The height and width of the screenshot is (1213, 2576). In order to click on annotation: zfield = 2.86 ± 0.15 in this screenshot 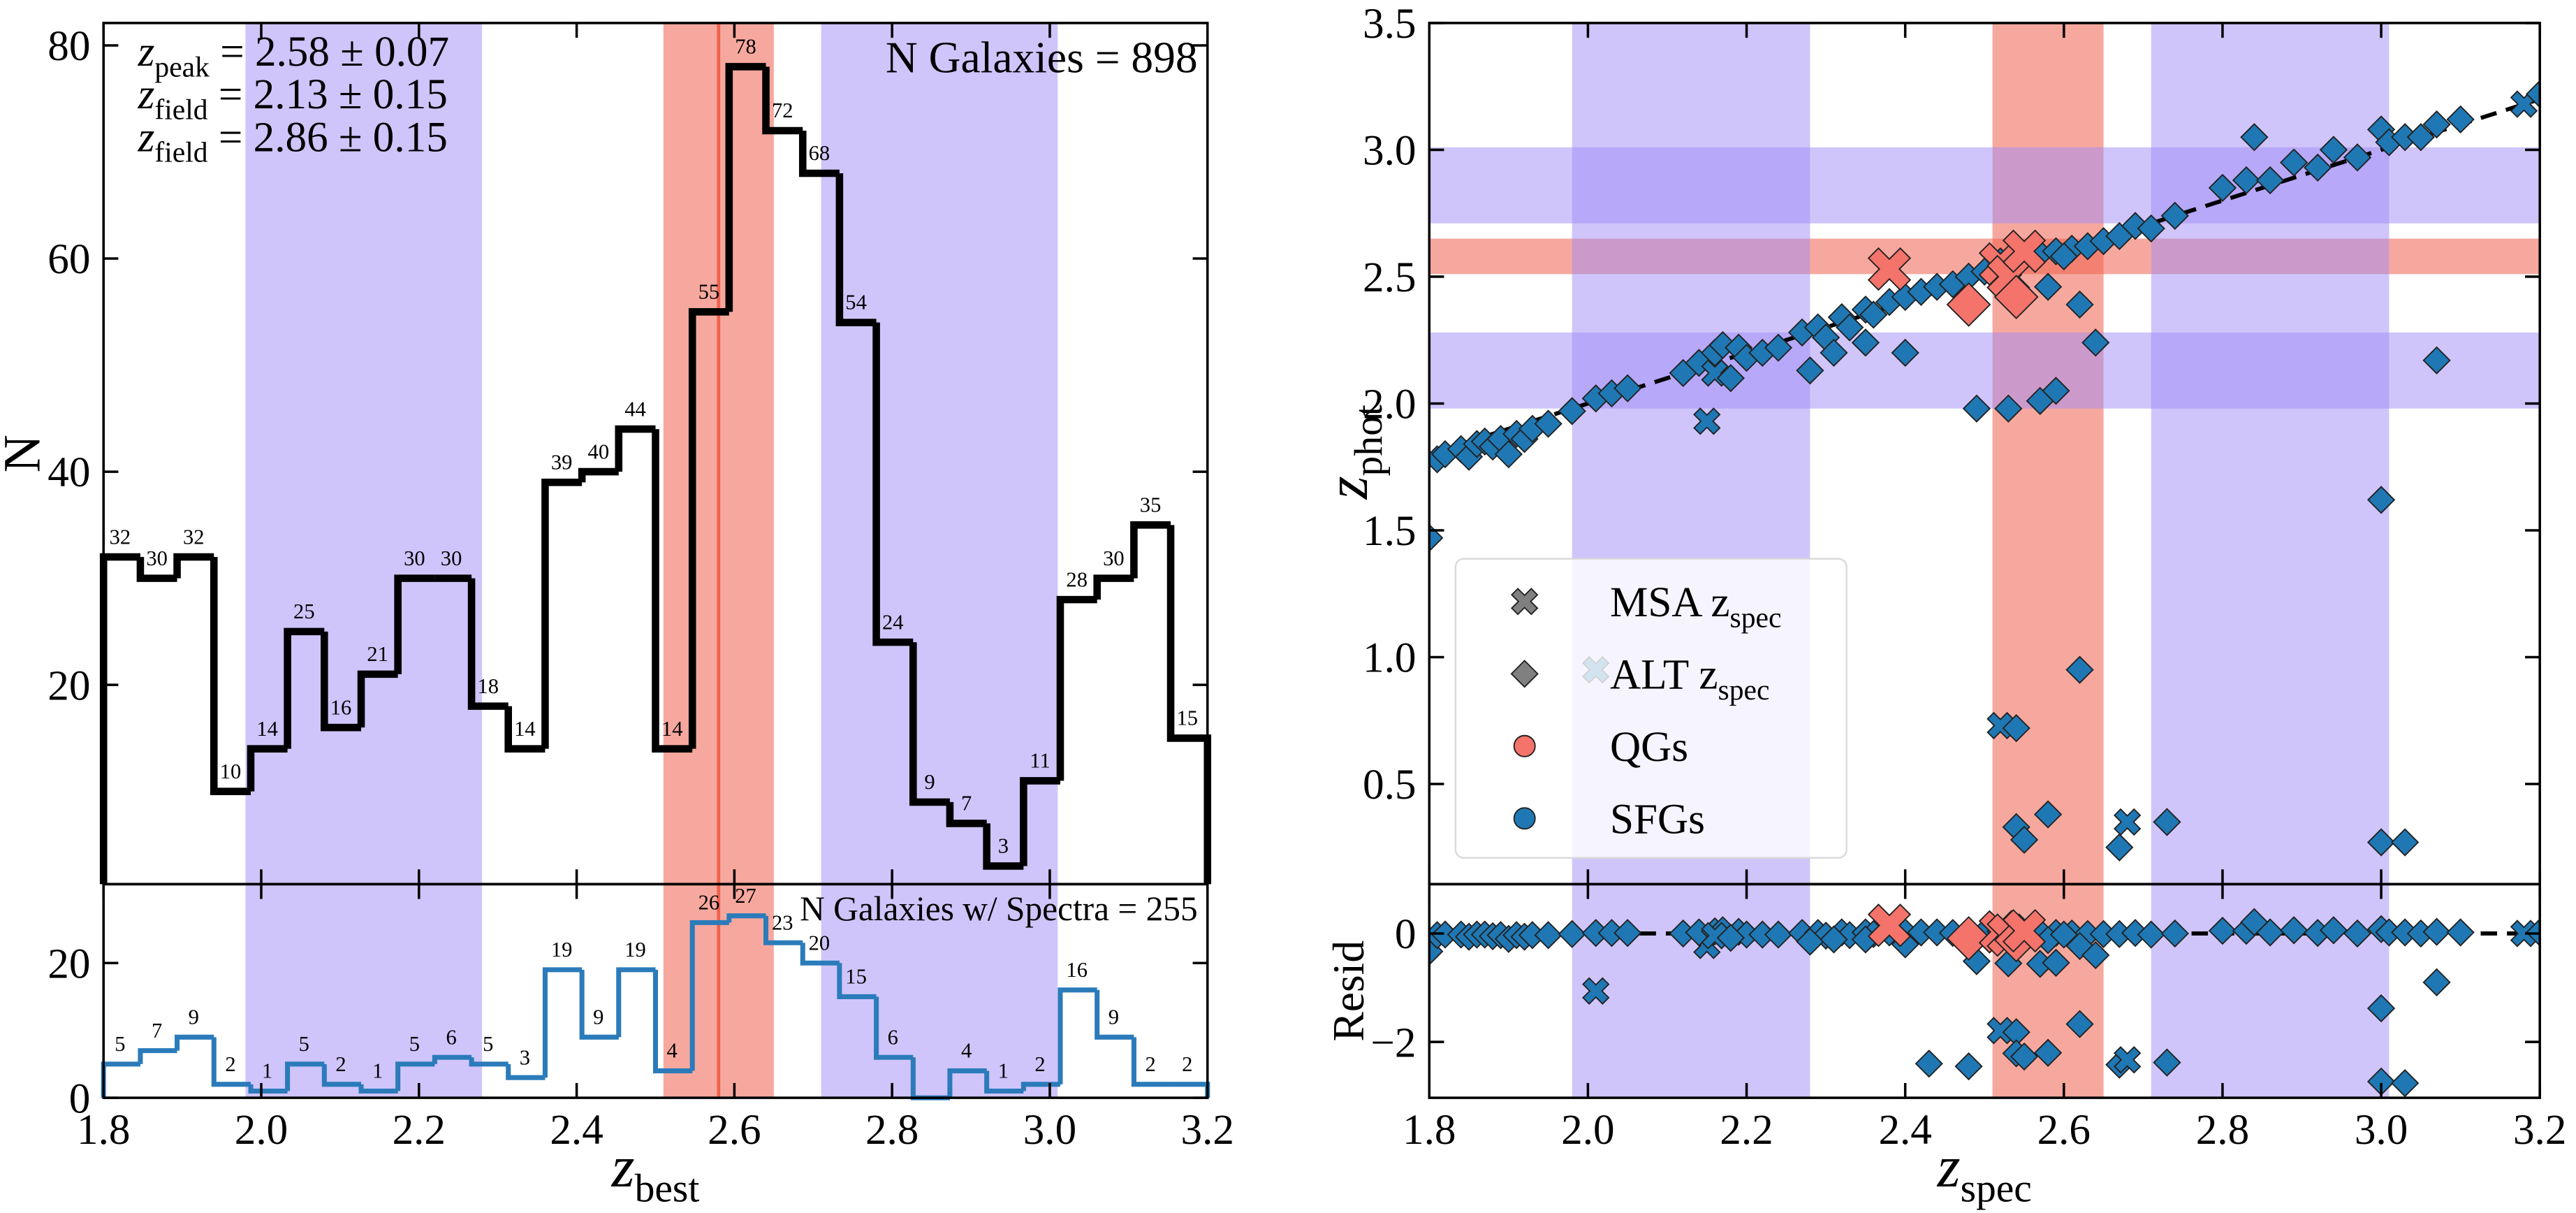, I will do `click(293, 141)`.